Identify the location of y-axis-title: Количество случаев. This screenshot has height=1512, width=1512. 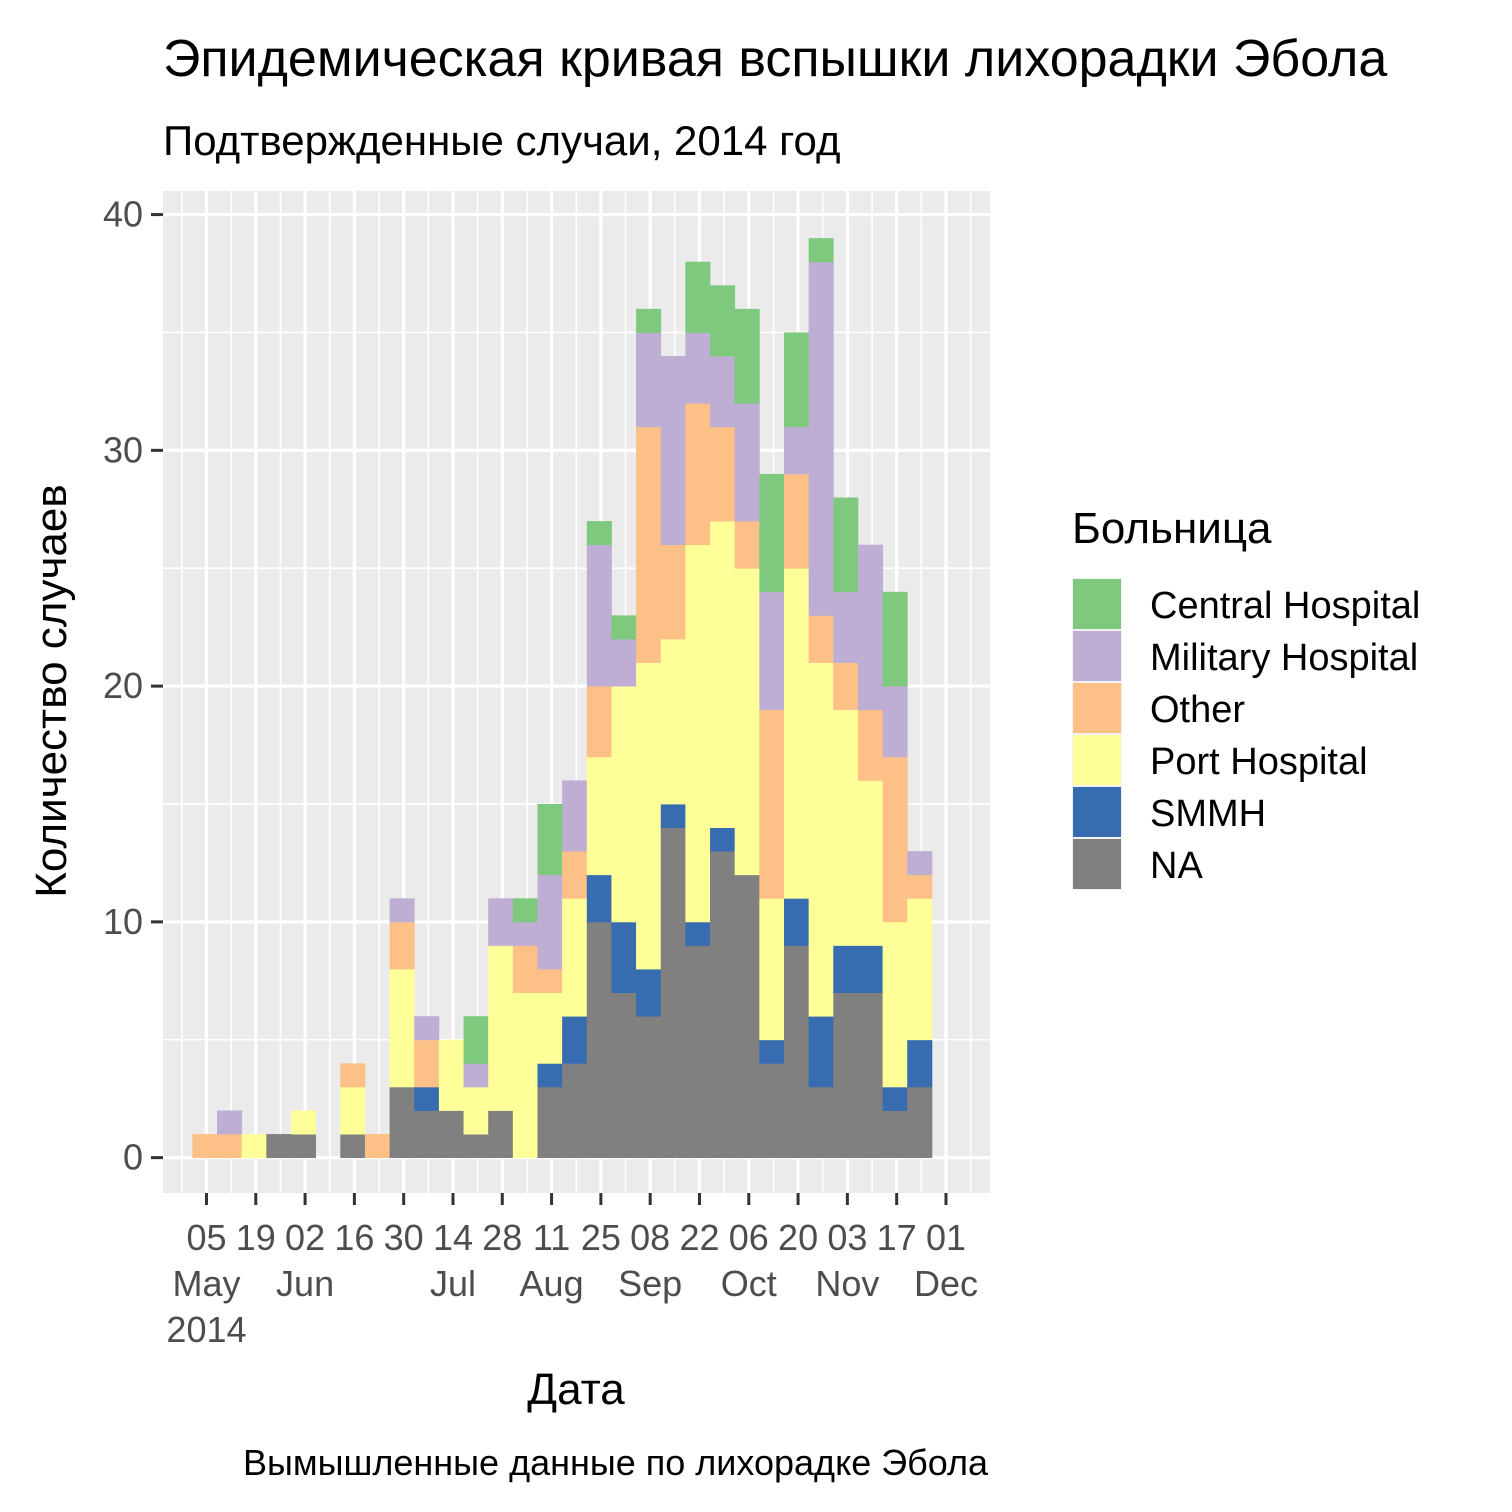
(51, 690).